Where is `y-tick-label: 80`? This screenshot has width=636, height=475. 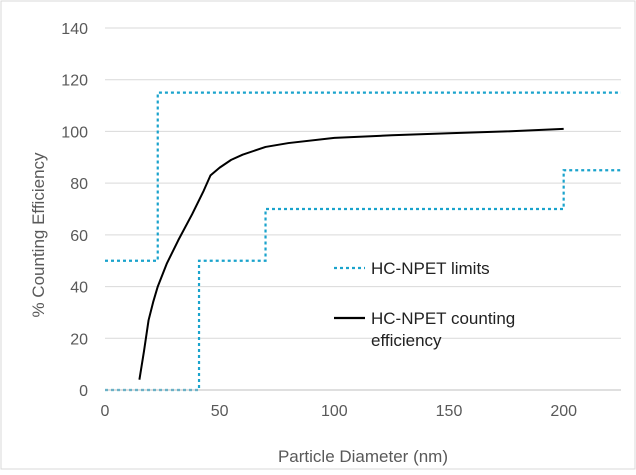 y-tick-label: 80 is located at coordinates (79, 184).